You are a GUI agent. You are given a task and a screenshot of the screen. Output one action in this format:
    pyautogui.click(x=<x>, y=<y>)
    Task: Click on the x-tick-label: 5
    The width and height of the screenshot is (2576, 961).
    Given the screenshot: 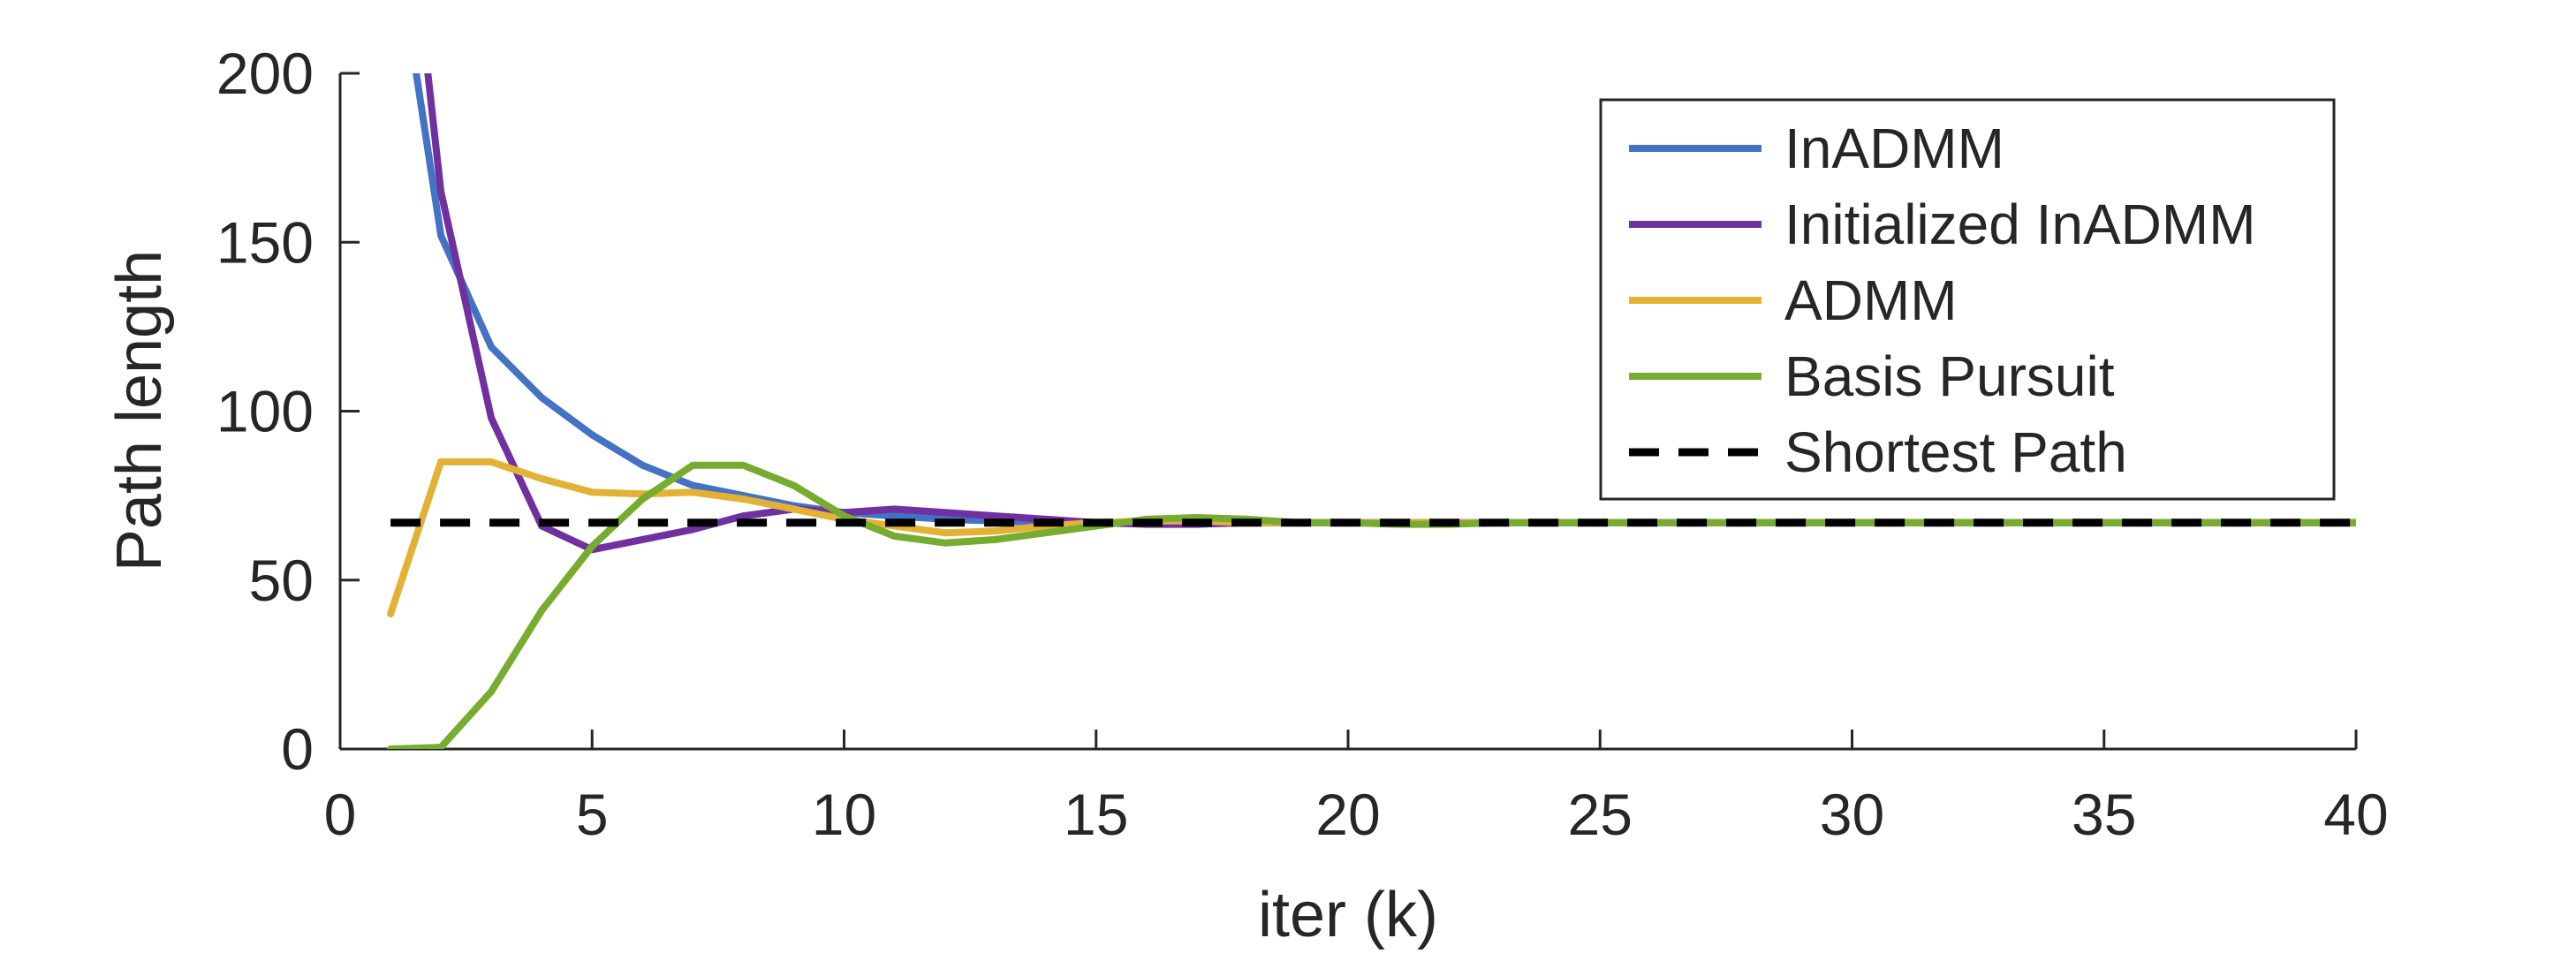 What is the action you would take?
    pyautogui.click(x=593, y=814)
    